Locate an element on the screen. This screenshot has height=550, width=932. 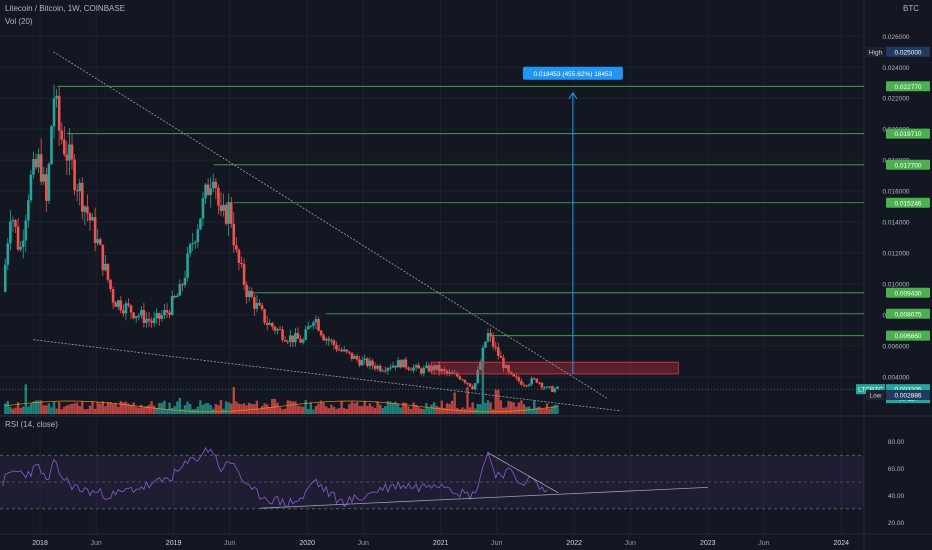
volume-ma-line is located at coordinates (281, 406).